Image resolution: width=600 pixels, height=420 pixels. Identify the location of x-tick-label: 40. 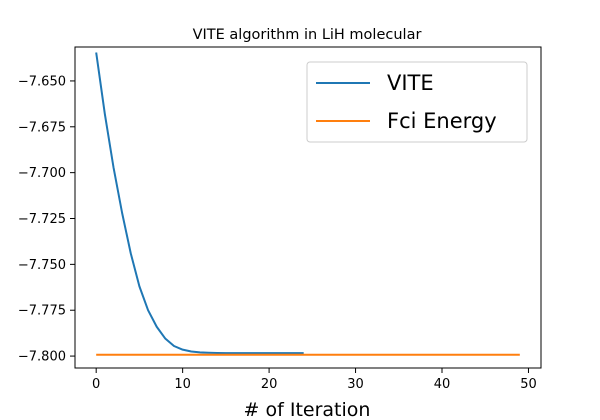
(442, 384).